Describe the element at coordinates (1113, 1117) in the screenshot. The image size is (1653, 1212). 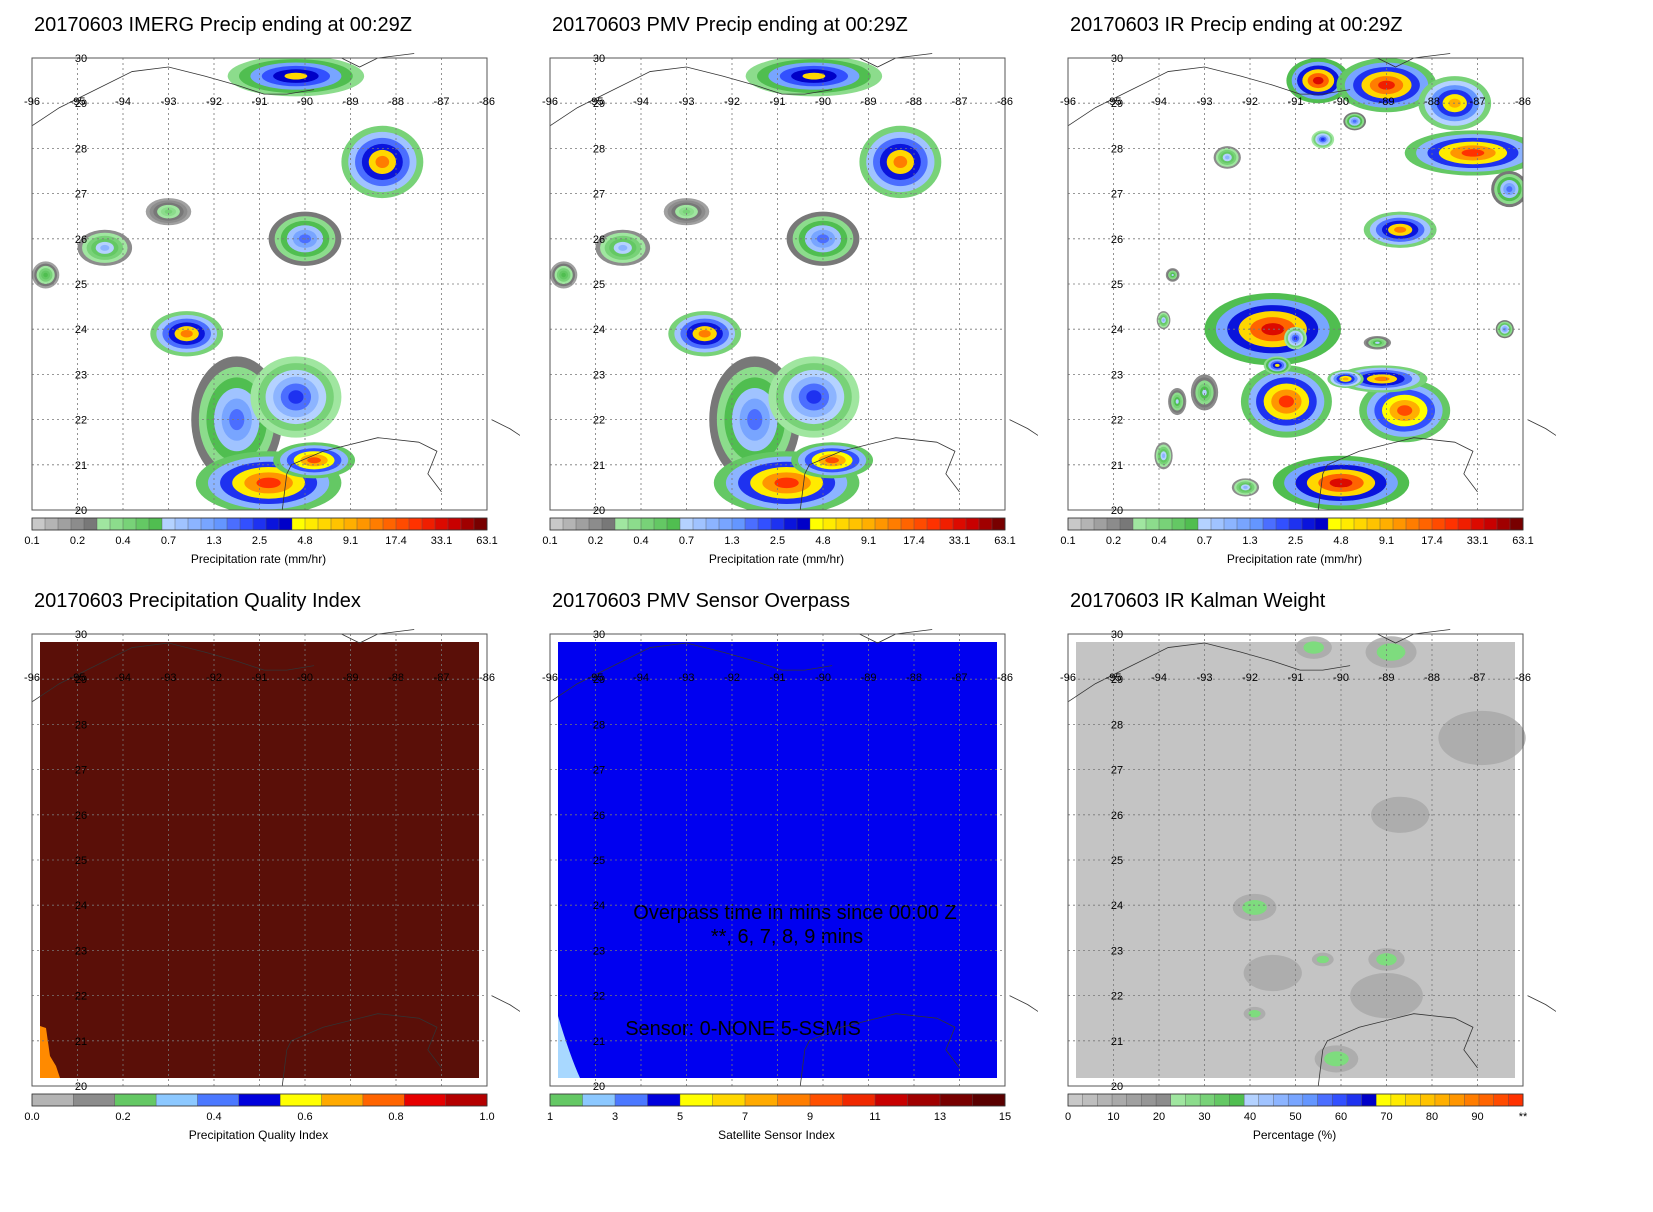
I see `colorbar-tick-label: 10` at that location.